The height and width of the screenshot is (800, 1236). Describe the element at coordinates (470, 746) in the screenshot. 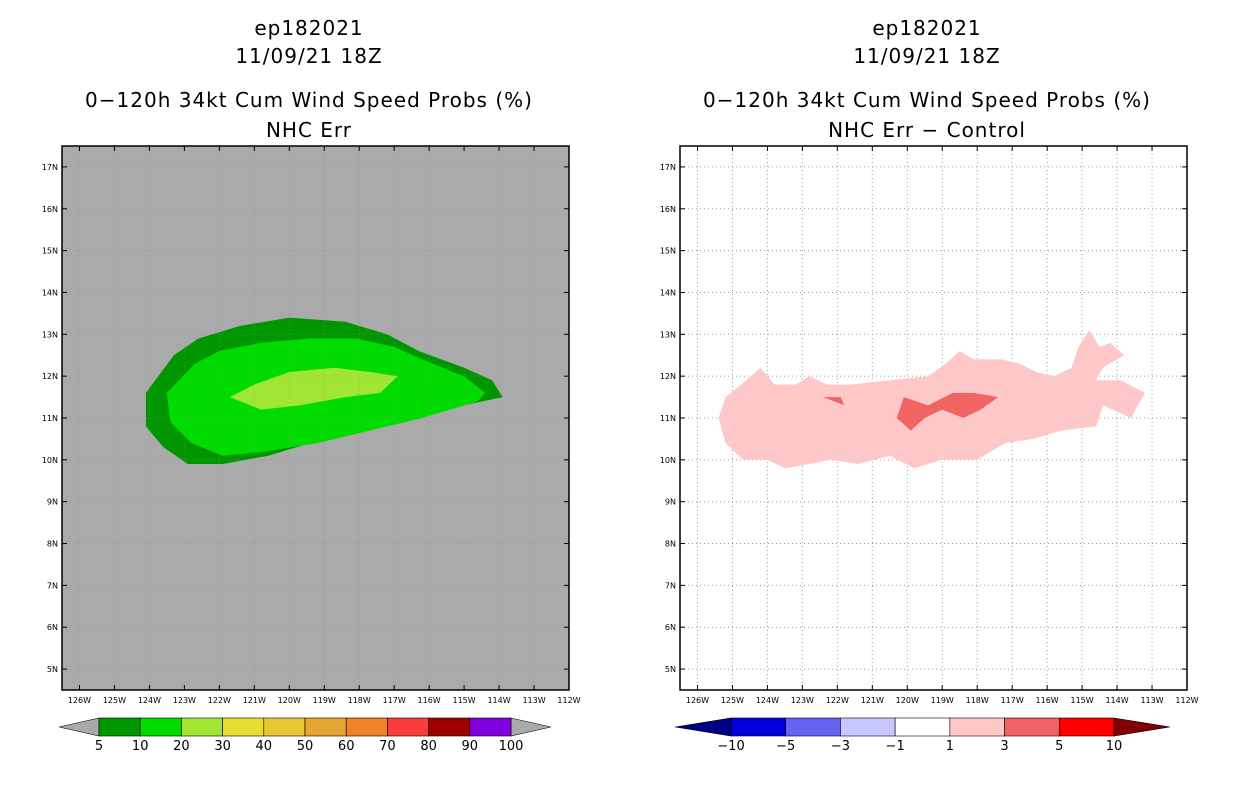

I see `colorbar-label: 90` at that location.